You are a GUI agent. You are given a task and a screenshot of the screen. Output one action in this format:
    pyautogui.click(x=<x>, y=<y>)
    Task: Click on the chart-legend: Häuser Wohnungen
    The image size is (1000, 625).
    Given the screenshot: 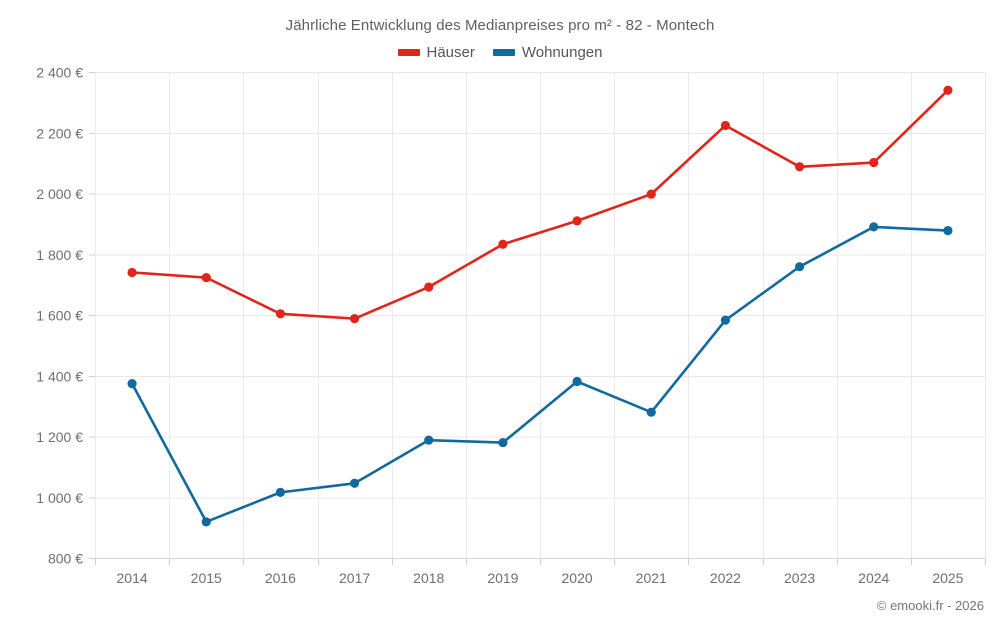 What is the action you would take?
    pyautogui.click(x=500, y=52)
    